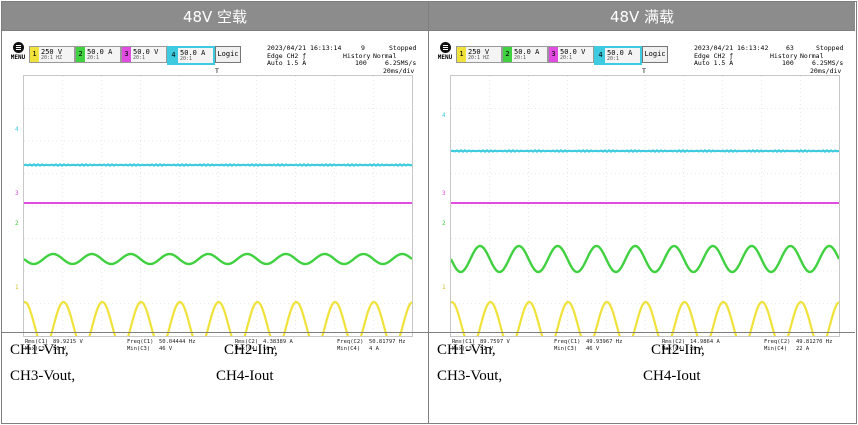 This screenshot has height=425, width=858. What do you see at coordinates (270, 349) in the screenshot?
I see `meas-value: 10 A` at bounding box center [270, 349].